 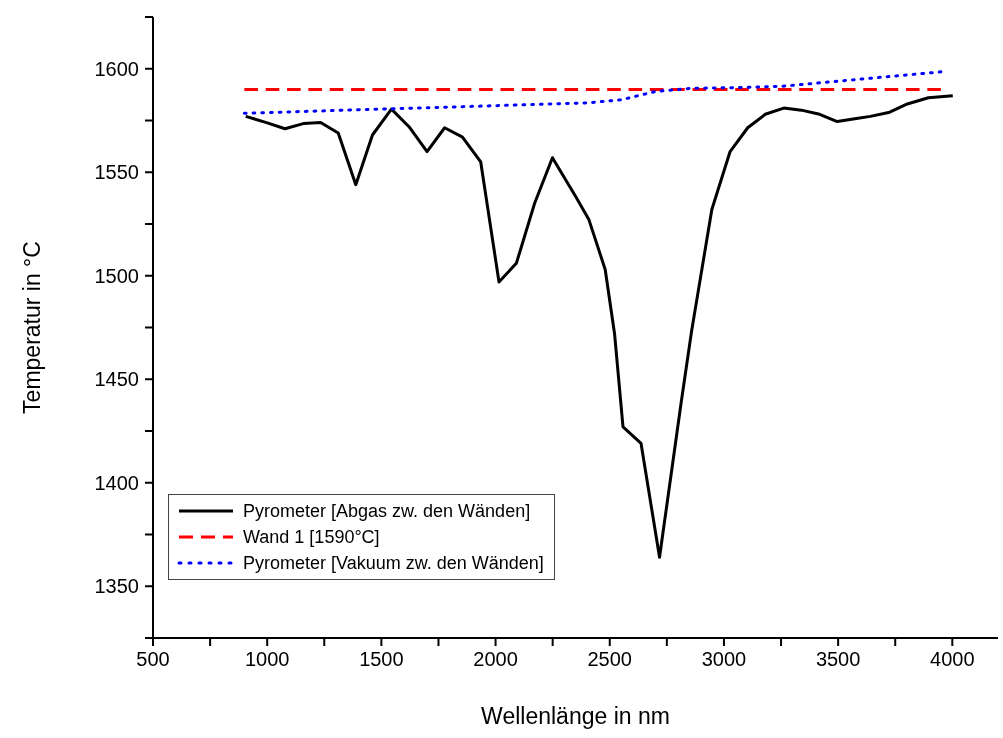 I want to click on x-tick-label: 3500, so click(x=838, y=659).